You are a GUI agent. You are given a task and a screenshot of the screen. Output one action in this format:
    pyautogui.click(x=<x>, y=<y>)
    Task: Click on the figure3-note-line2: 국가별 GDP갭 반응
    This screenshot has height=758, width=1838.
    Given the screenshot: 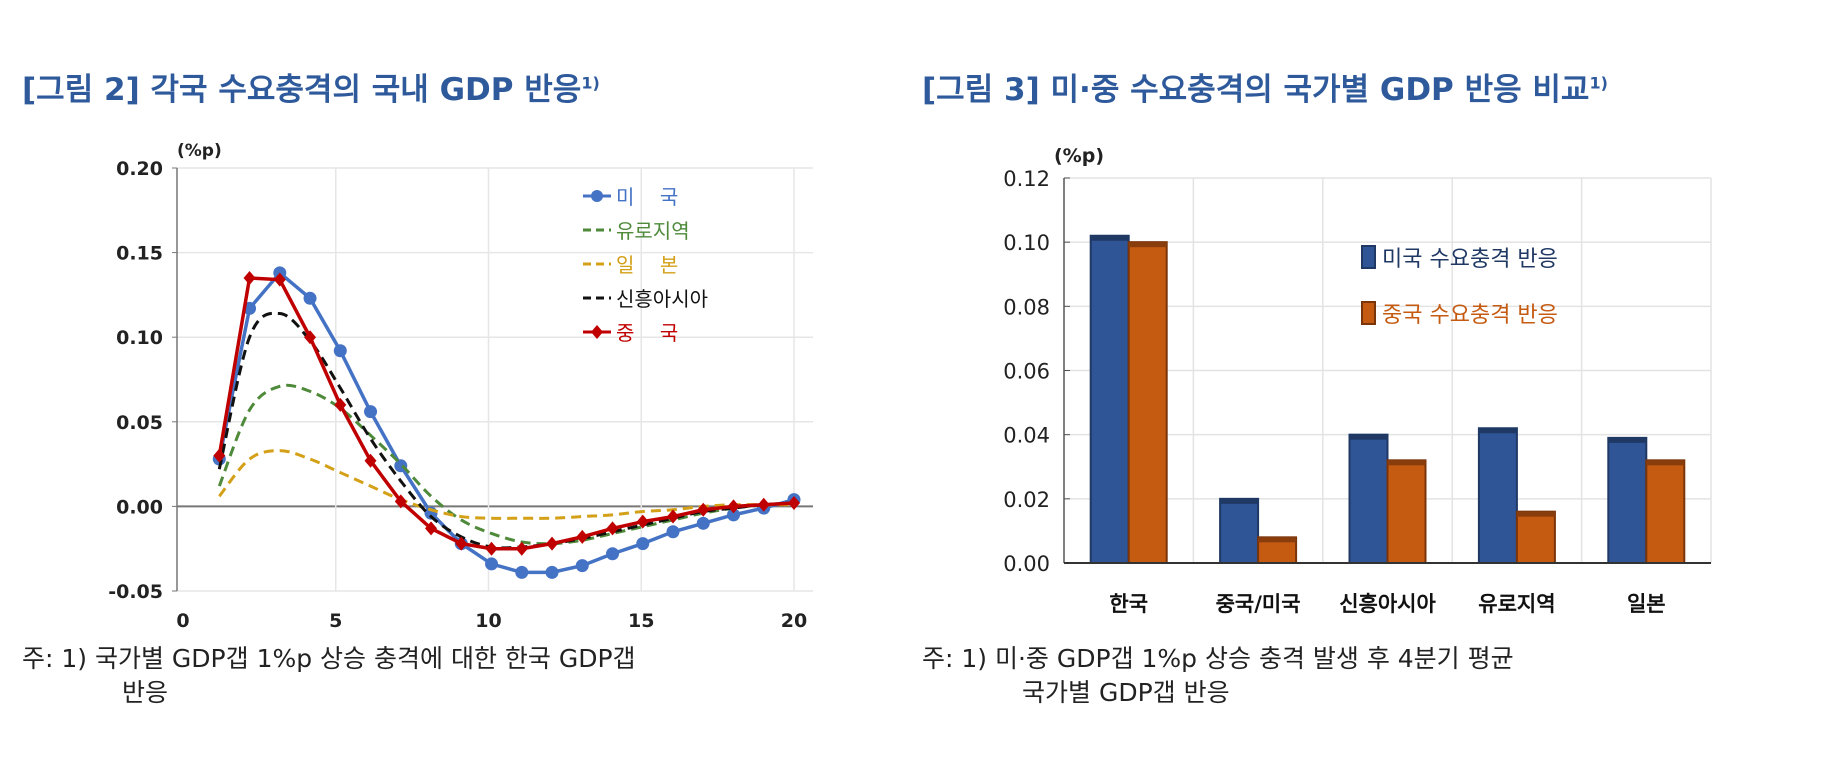 What is the action you would take?
    pyautogui.click(x=1126, y=692)
    